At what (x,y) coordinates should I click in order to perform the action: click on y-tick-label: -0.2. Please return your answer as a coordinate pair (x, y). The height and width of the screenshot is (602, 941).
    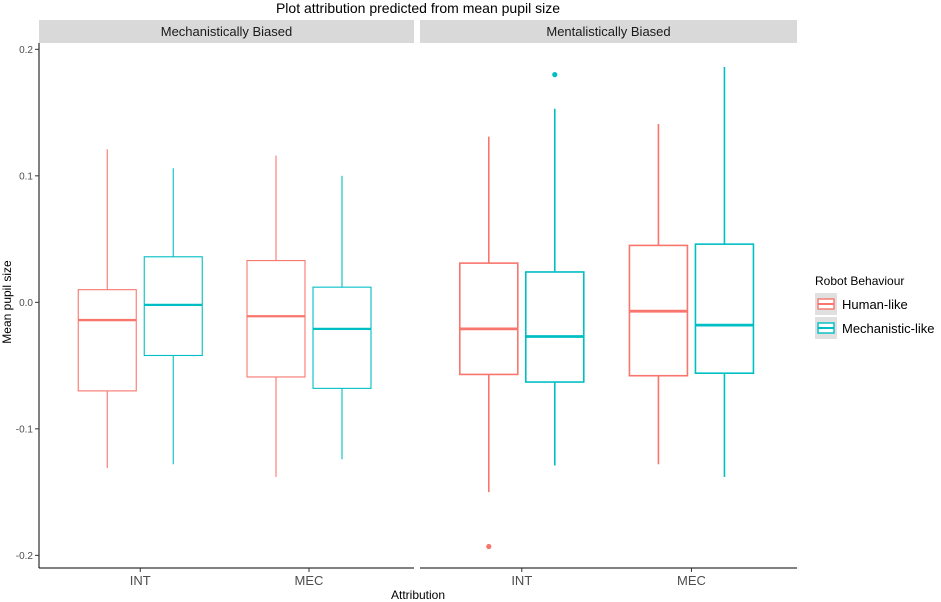
    Looking at the image, I should click on (25, 556).